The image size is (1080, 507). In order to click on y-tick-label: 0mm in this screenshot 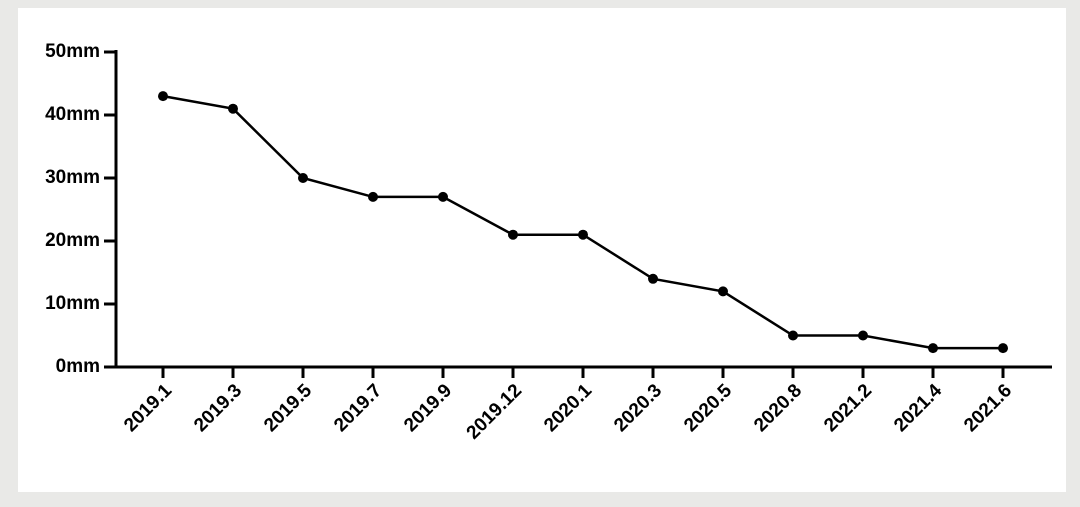, I will do `click(78, 366)`.